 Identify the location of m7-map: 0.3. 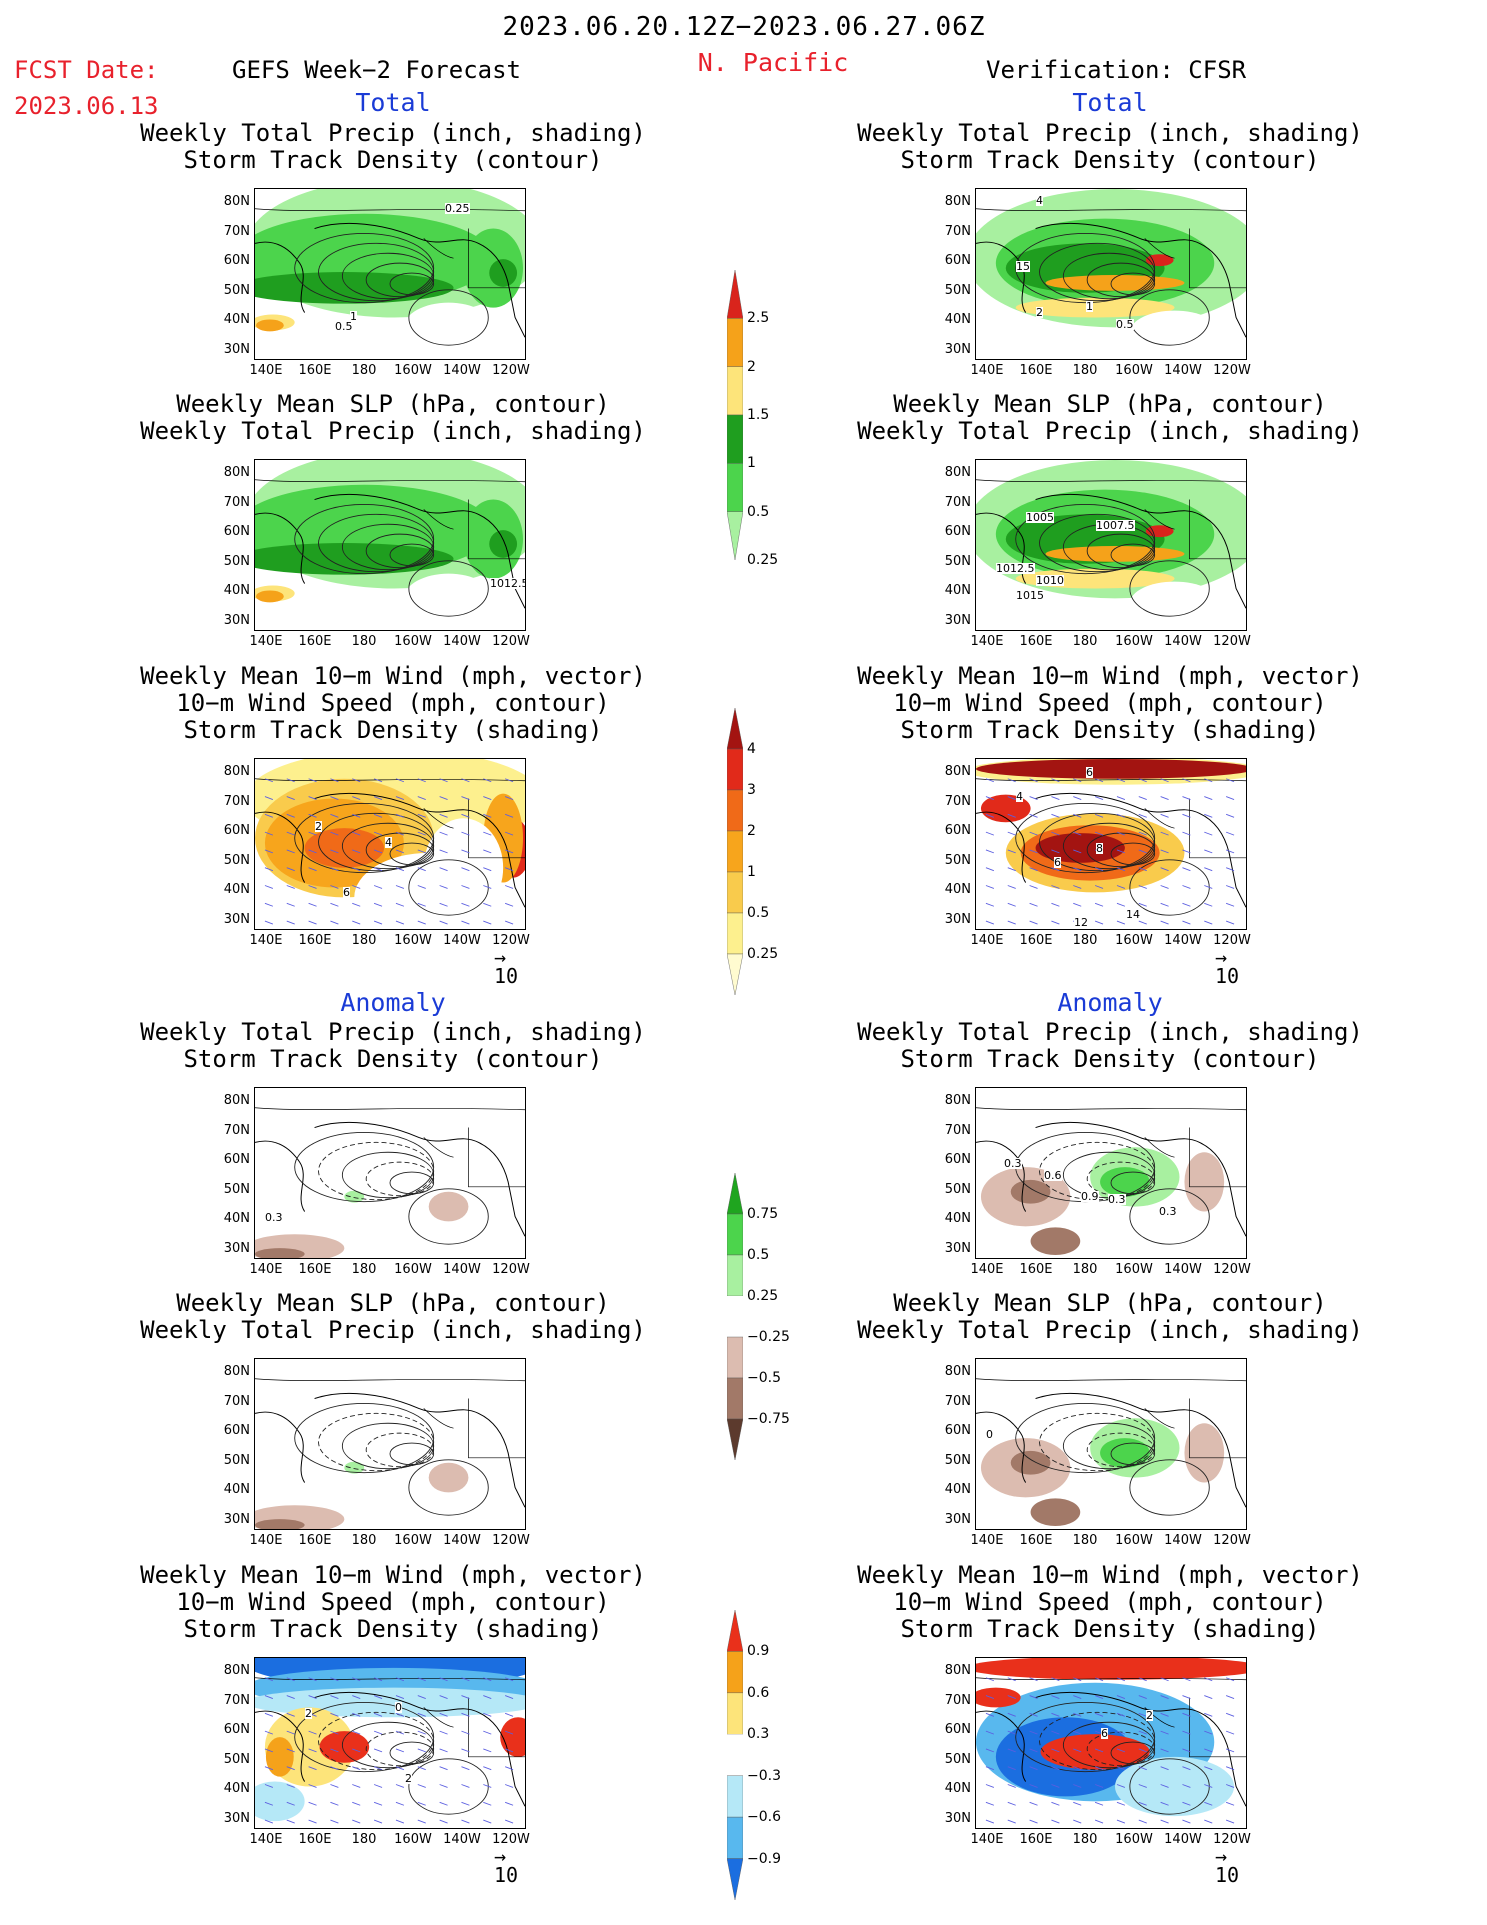
(390, 1173).